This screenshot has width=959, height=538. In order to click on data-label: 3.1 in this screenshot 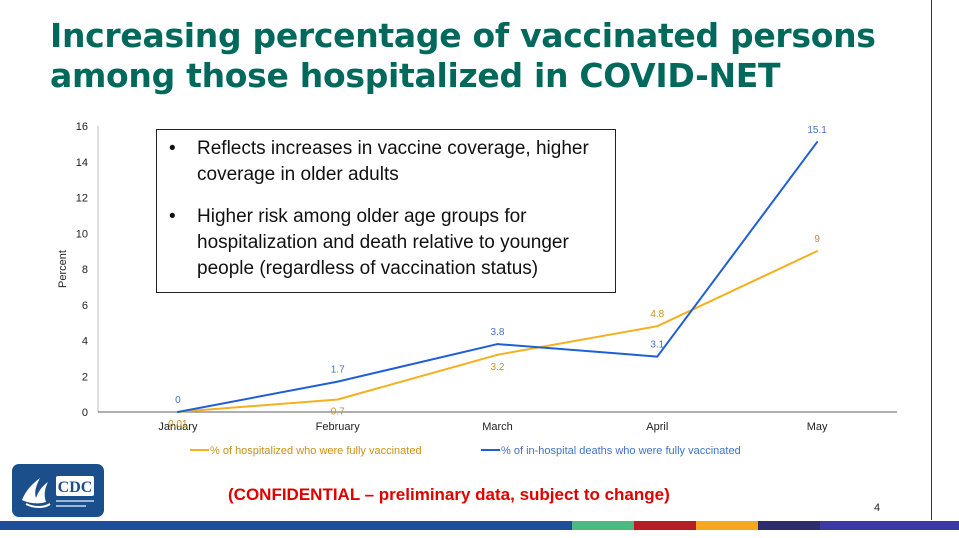, I will do `click(657, 345)`.